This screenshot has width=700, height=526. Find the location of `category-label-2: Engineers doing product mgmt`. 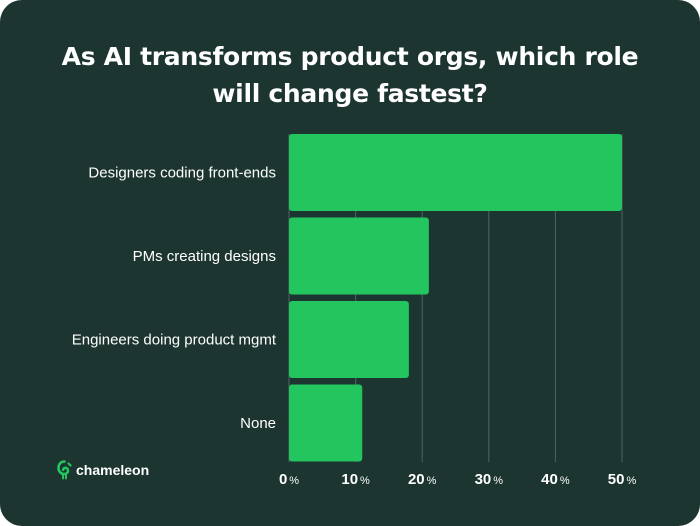

category-label-2: Engineers doing product mgmt is located at coordinates (174, 340).